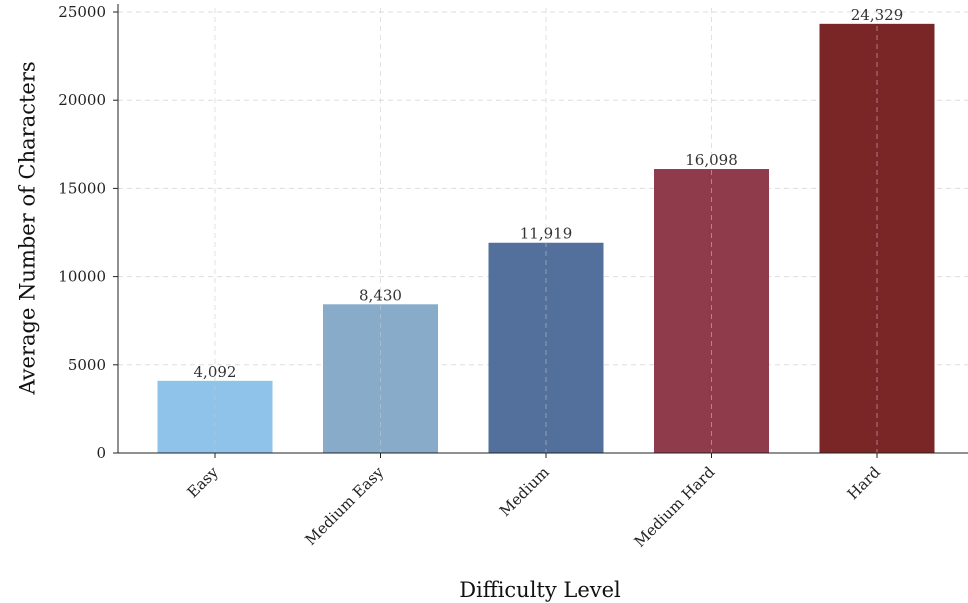 Image resolution: width=968 pixels, height=603 pixels. What do you see at coordinates (82, 277) in the screenshot?
I see `y-tick-label: 10000` at bounding box center [82, 277].